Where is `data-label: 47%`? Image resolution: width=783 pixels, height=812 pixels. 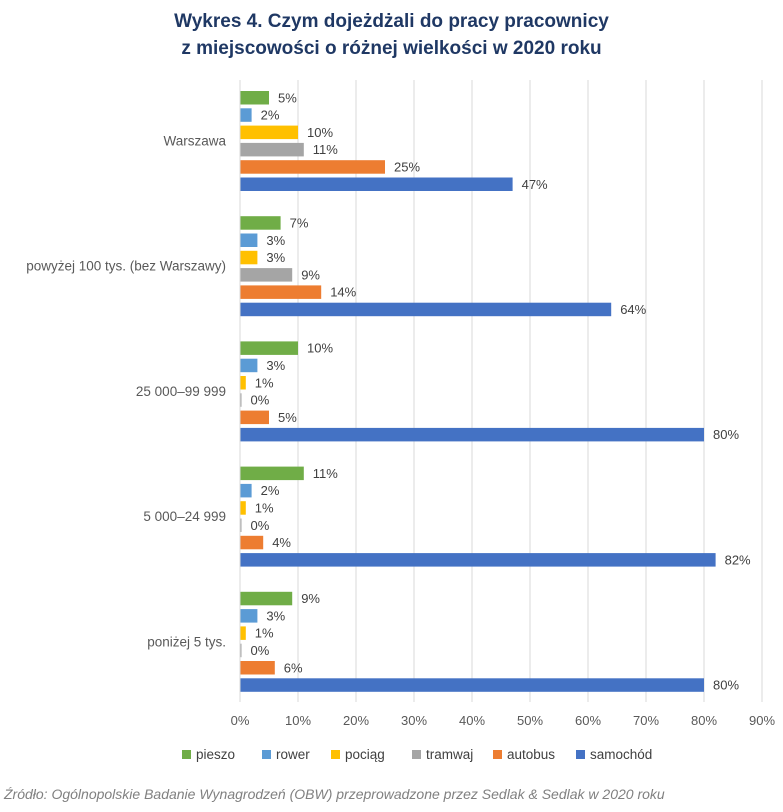
data-label: 47% is located at coordinates (535, 184).